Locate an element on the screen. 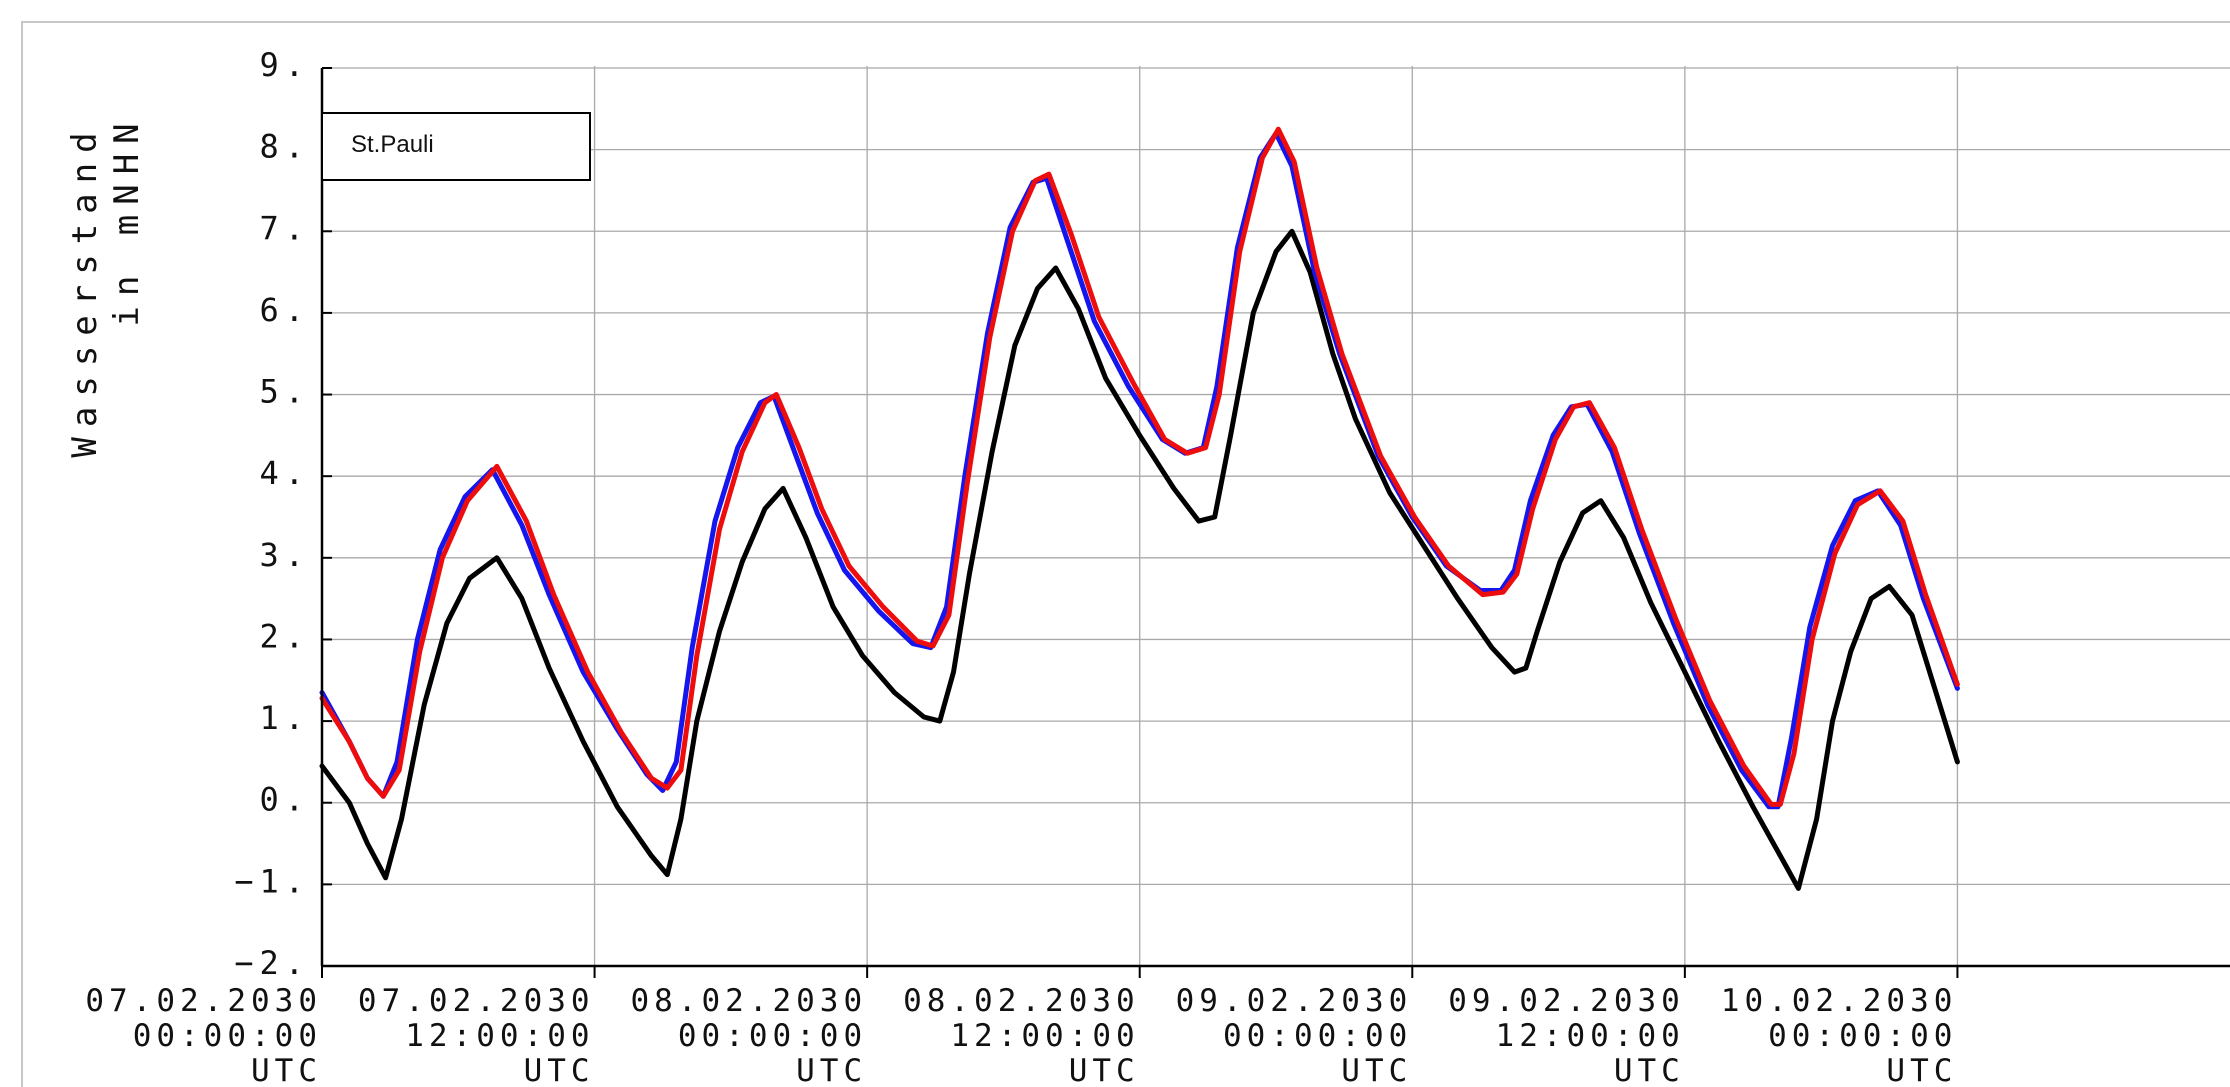 The image size is (2230, 1087). y-axis-label-line1: Wasserstand is located at coordinates (85, 289).